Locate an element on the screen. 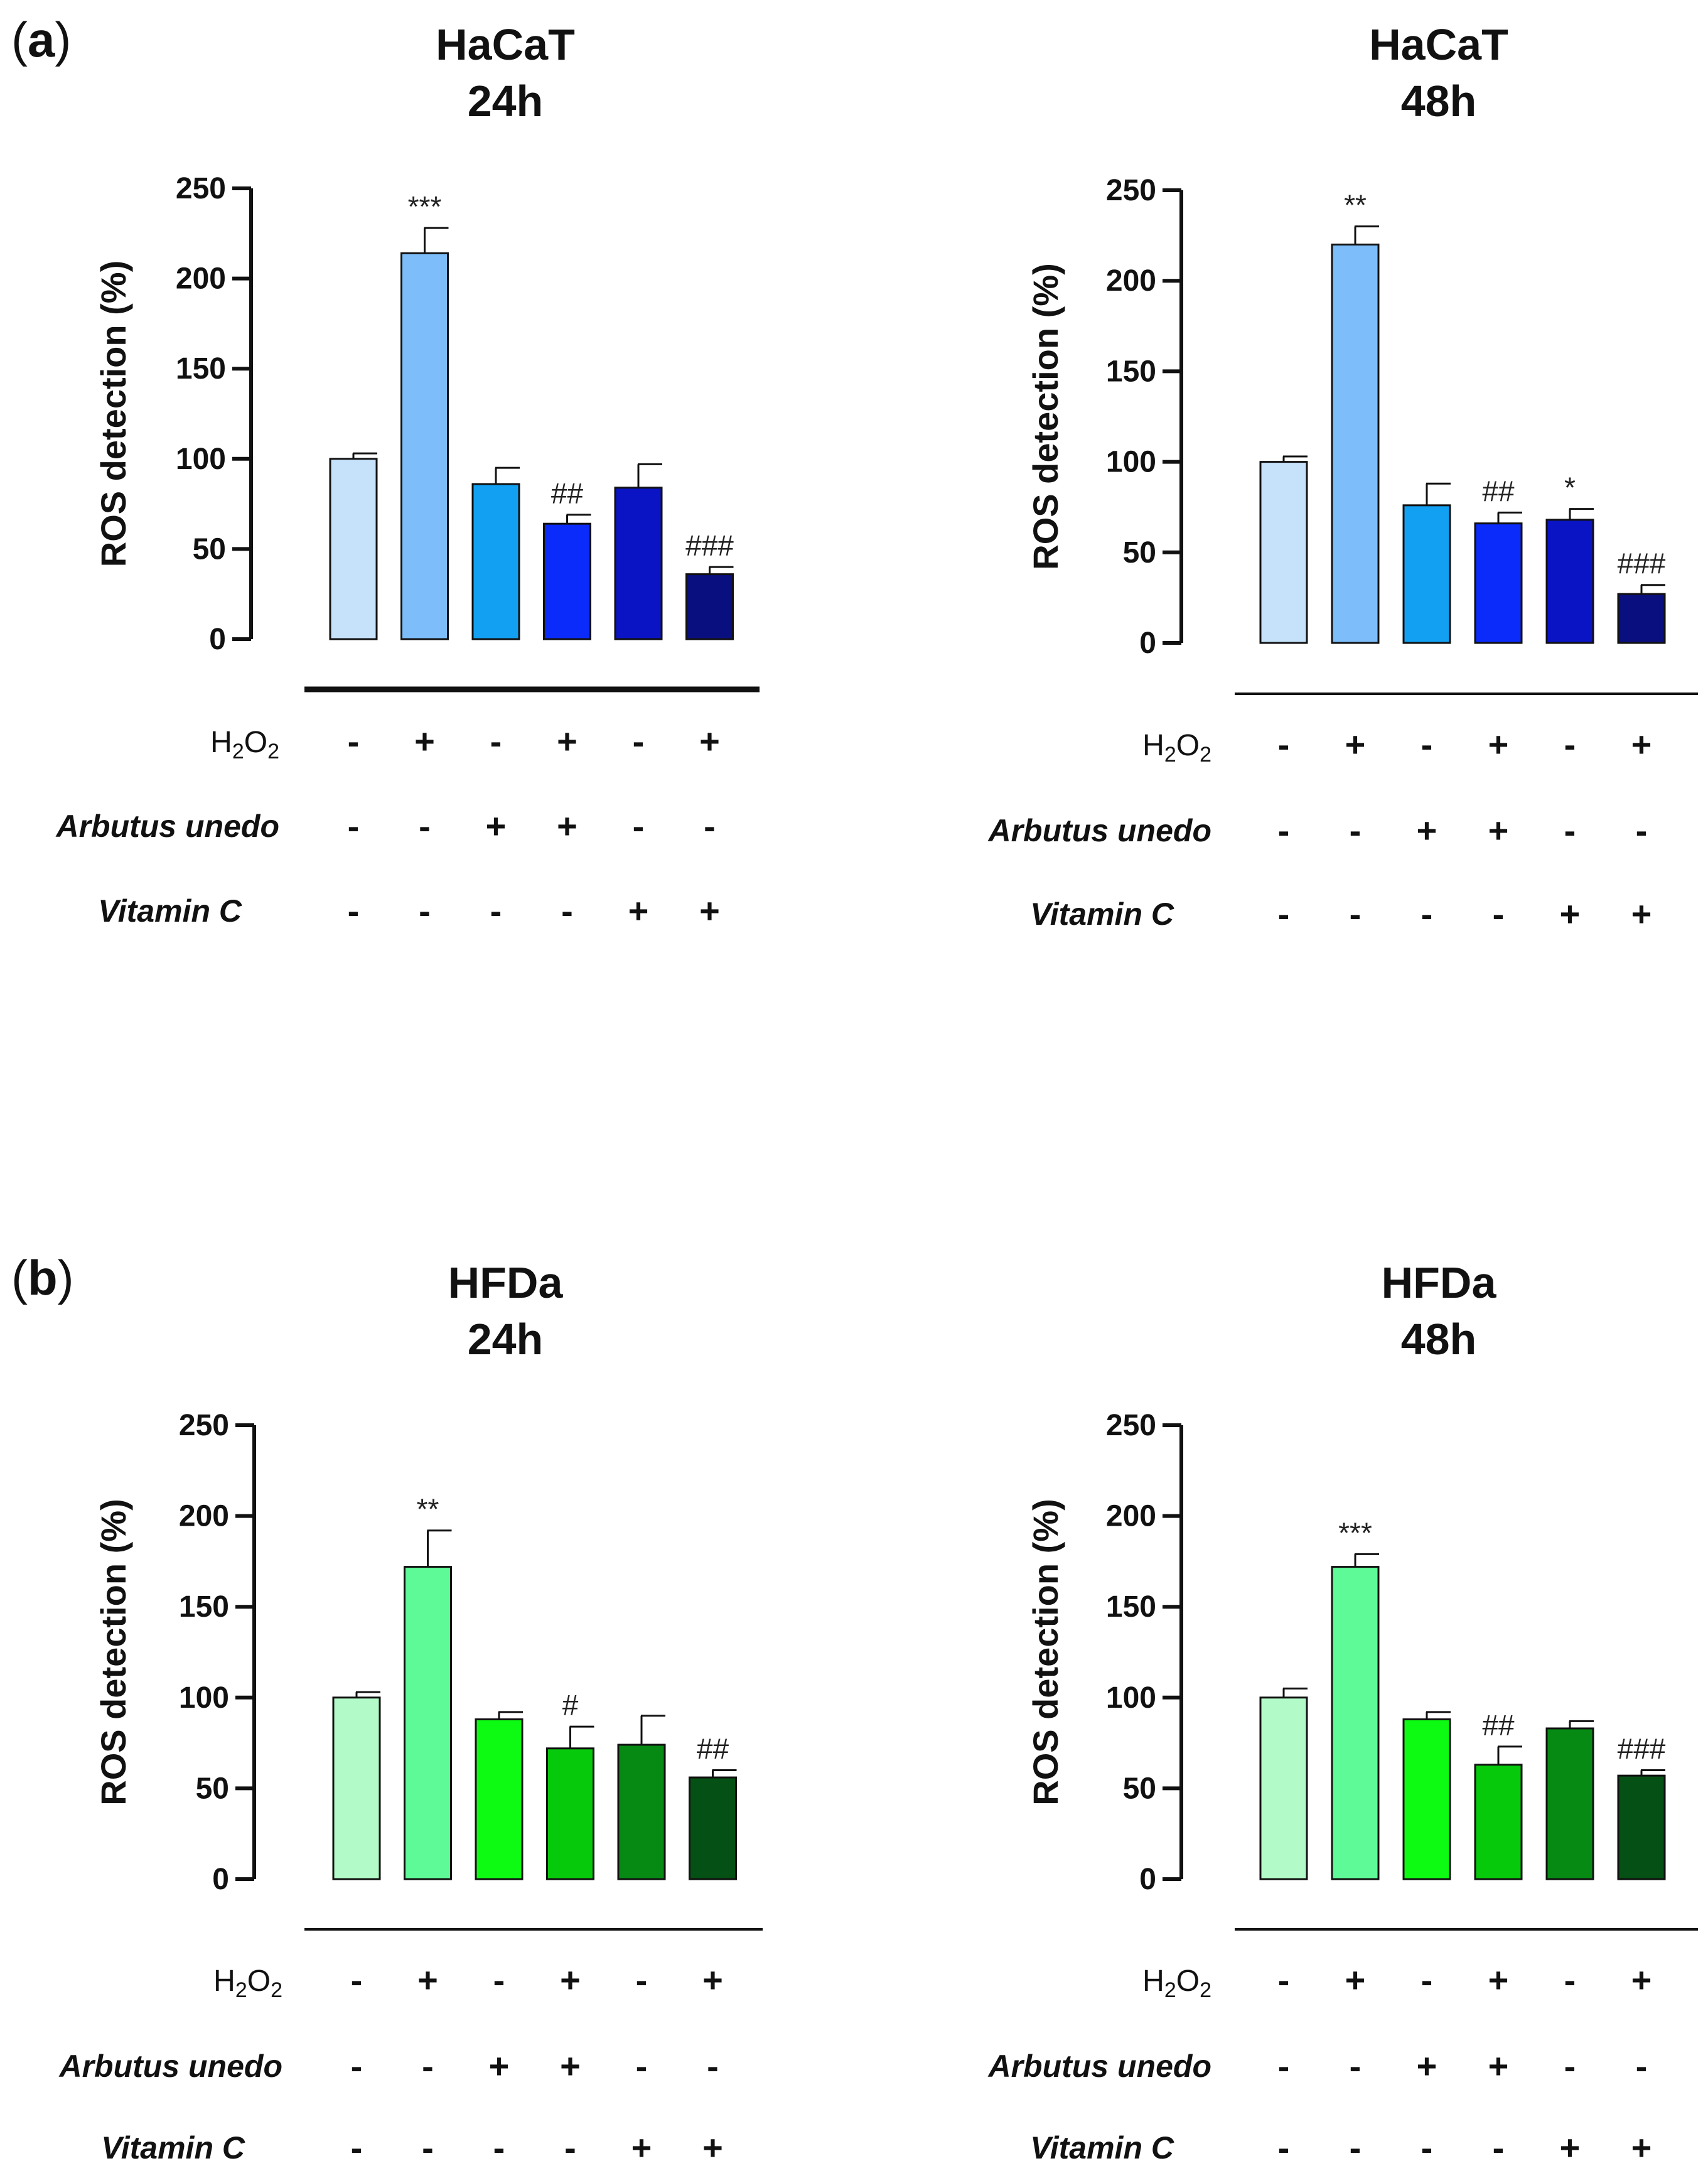  condition-label-h2o2: H2O2 is located at coordinates (1176, 748).